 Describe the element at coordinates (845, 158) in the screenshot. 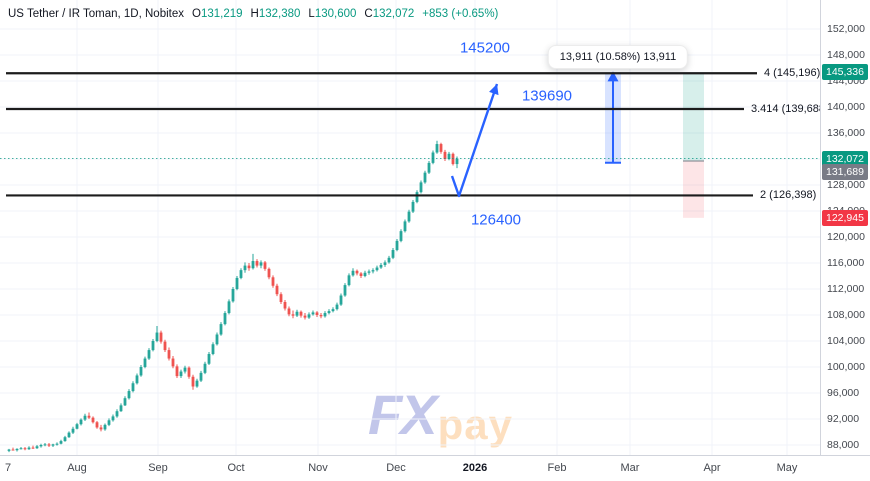

I see `price-badge: 132,072` at that location.